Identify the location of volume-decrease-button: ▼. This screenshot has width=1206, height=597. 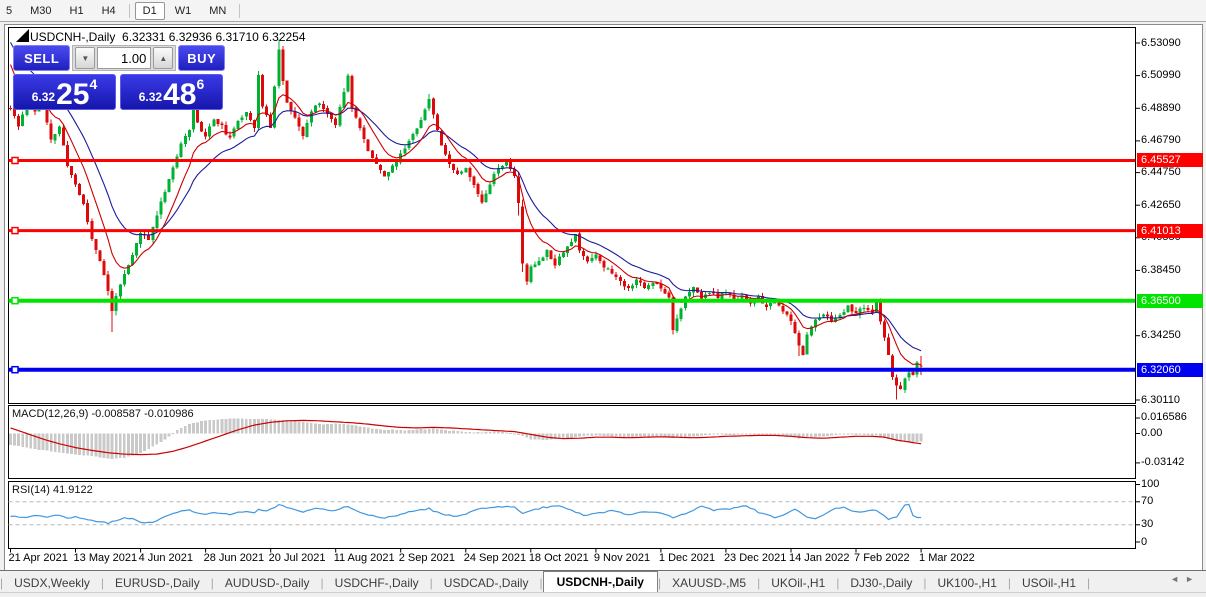
(85, 58).